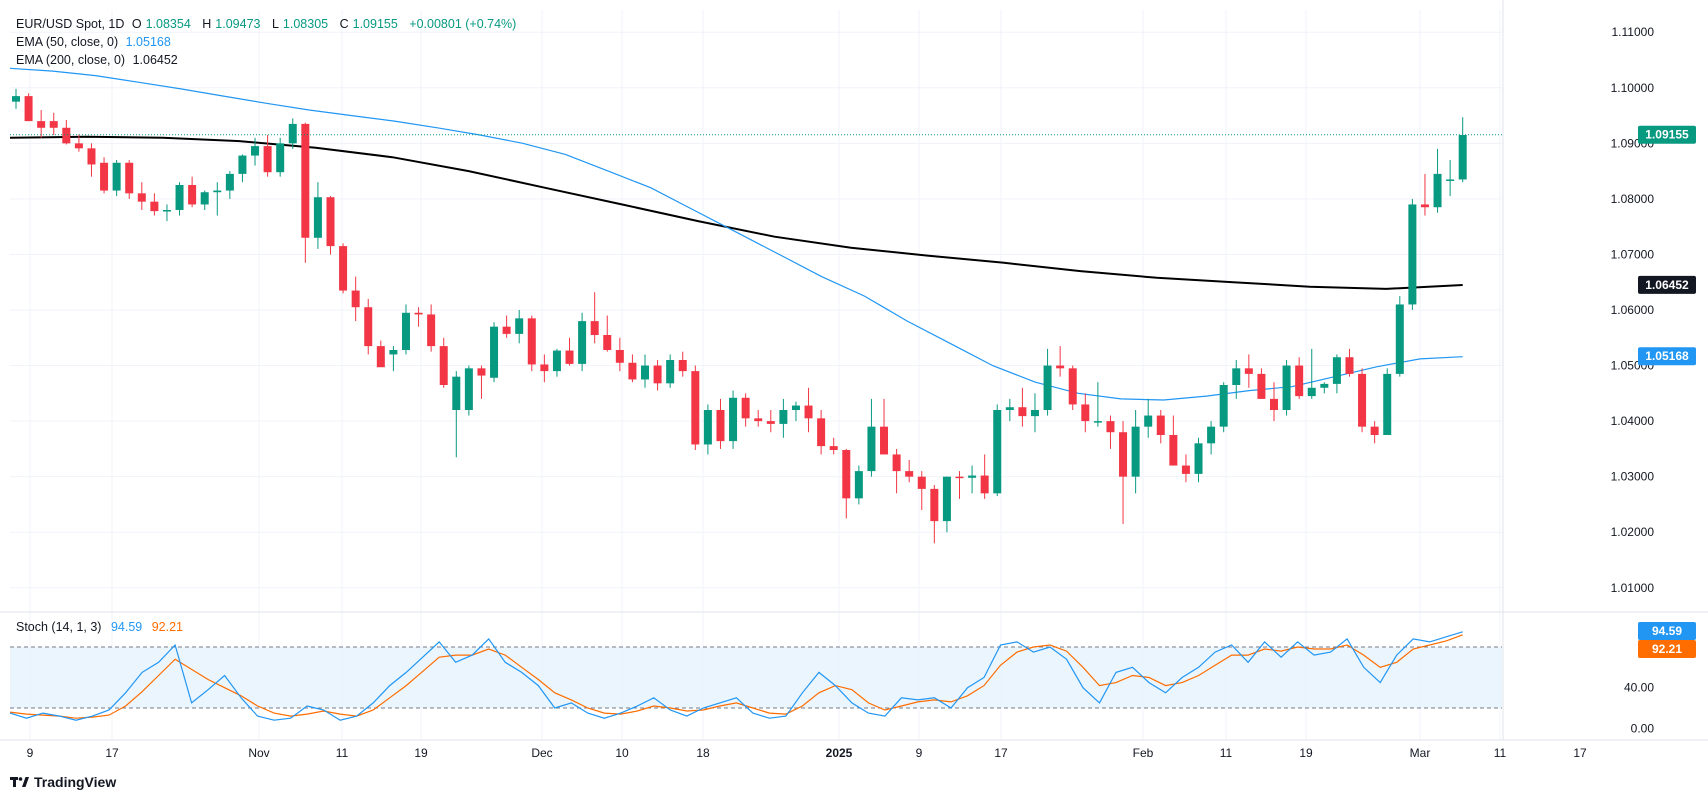  Describe the element at coordinates (63, 782) in the screenshot. I see `tradingview-brand: TradingView` at that location.